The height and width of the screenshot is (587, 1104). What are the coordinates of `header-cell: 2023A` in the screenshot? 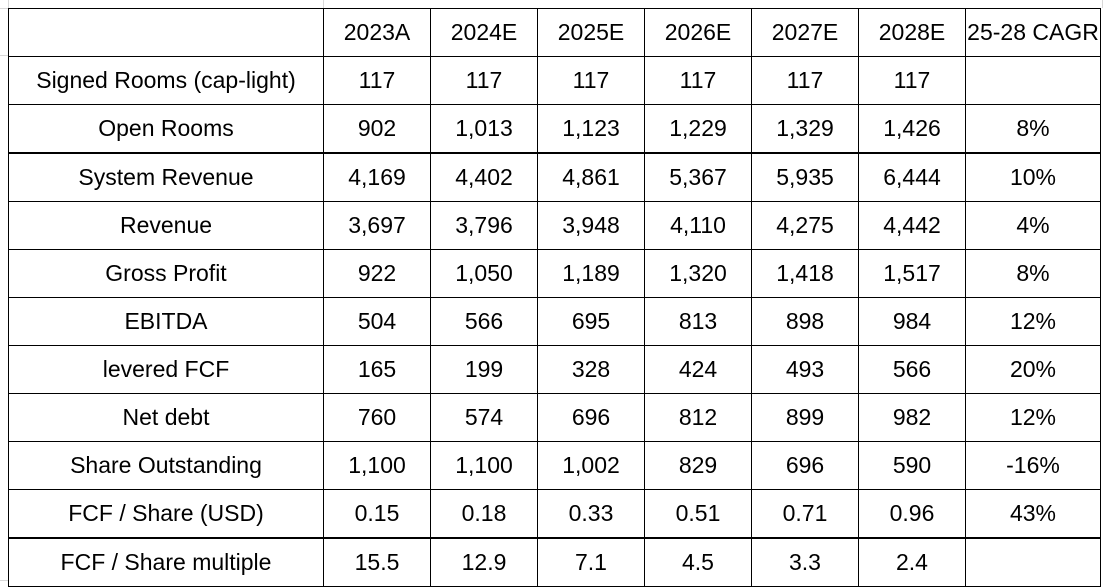 It's located at (377, 32).